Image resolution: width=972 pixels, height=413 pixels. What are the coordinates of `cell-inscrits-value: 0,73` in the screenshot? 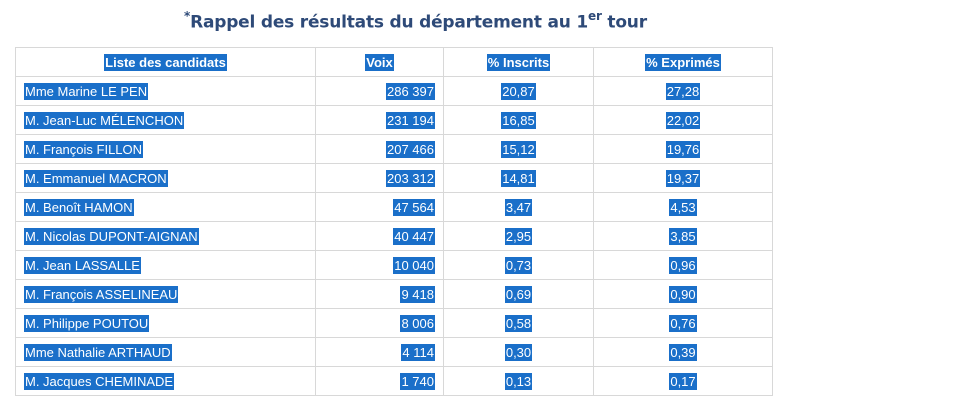 It's located at (518, 265).